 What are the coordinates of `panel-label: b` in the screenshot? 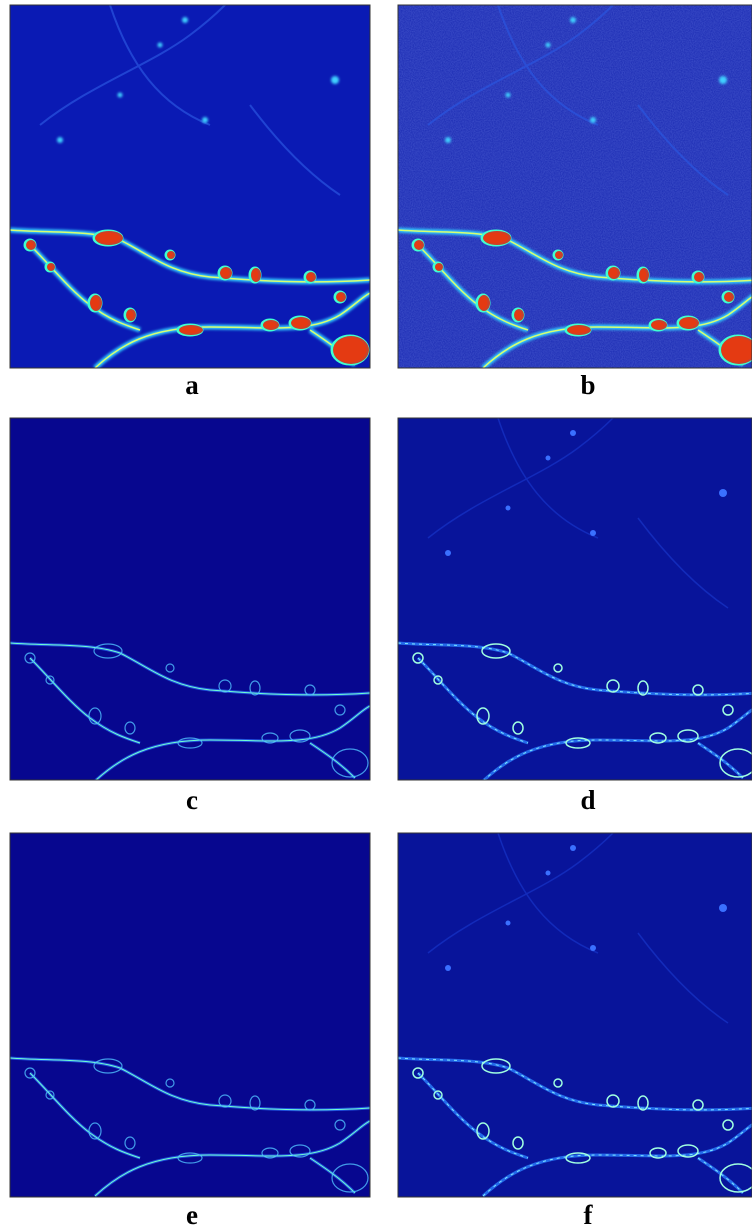 It's located at (587, 385).